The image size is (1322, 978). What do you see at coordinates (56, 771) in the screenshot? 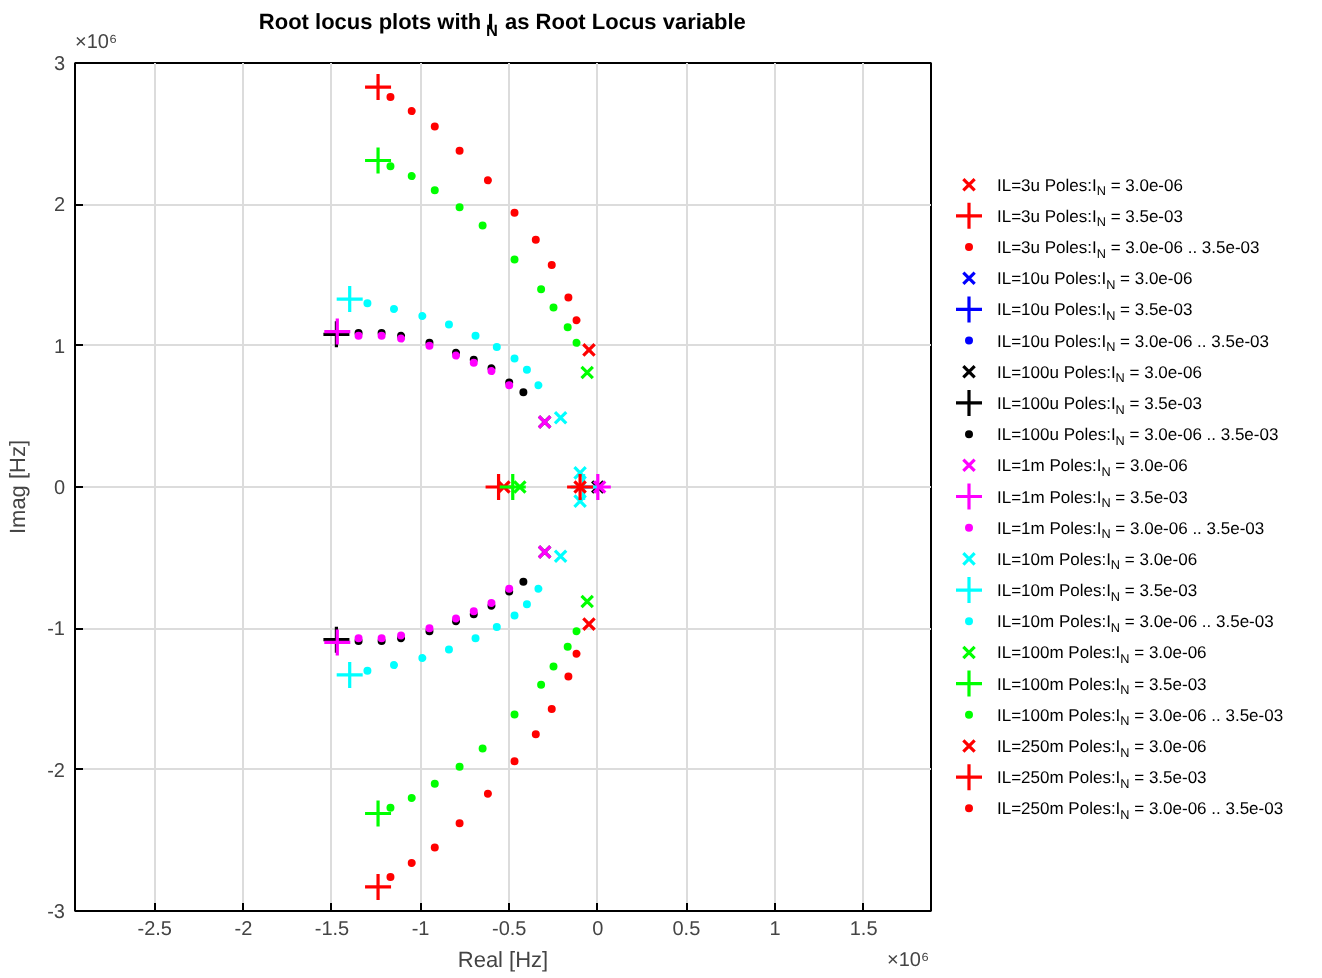
I see `y-tick-label: -2` at bounding box center [56, 771].